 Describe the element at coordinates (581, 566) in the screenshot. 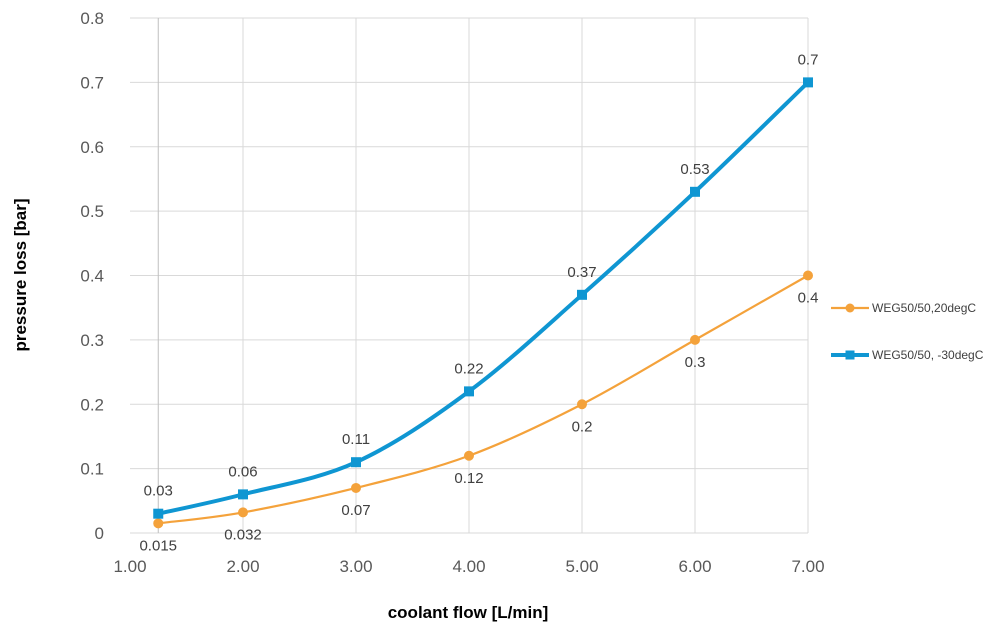

I see `x-tick-label: 5.00` at that location.